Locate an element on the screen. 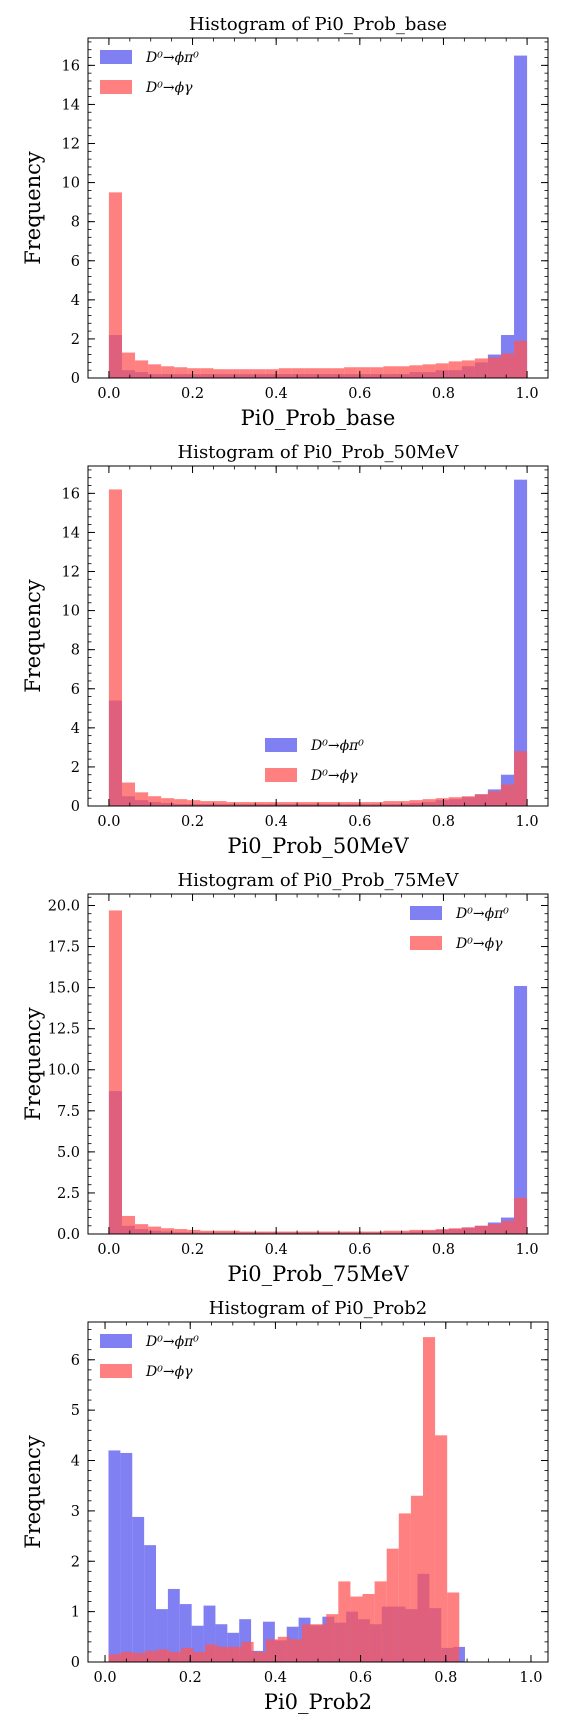 The width and height of the screenshot is (576, 1728). y-tick-label: 4 is located at coordinates (75, 301).